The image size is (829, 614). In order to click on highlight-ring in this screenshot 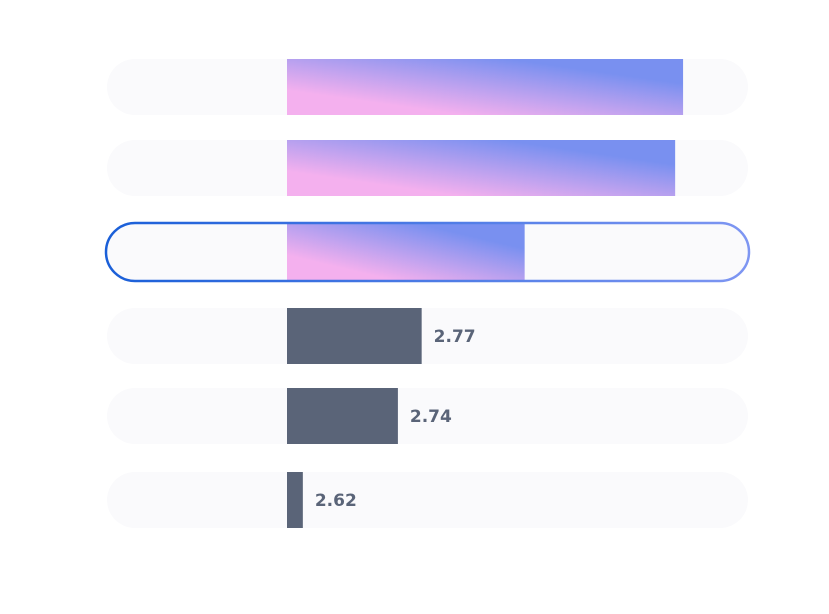, I will do `click(427, 252)`.